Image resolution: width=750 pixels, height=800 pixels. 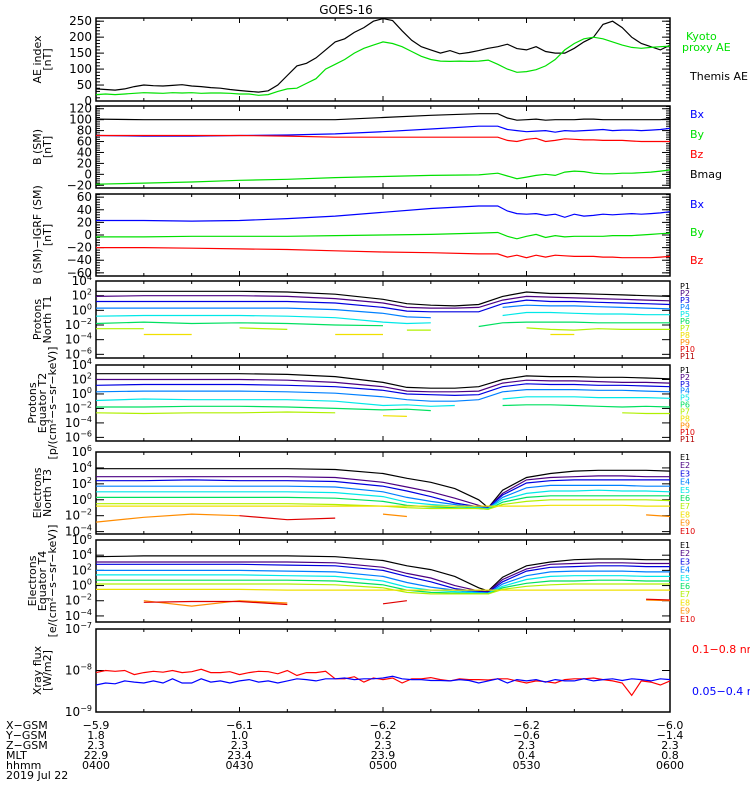 I want to click on y-tick-exponent: −4, so click(x=86, y=336).